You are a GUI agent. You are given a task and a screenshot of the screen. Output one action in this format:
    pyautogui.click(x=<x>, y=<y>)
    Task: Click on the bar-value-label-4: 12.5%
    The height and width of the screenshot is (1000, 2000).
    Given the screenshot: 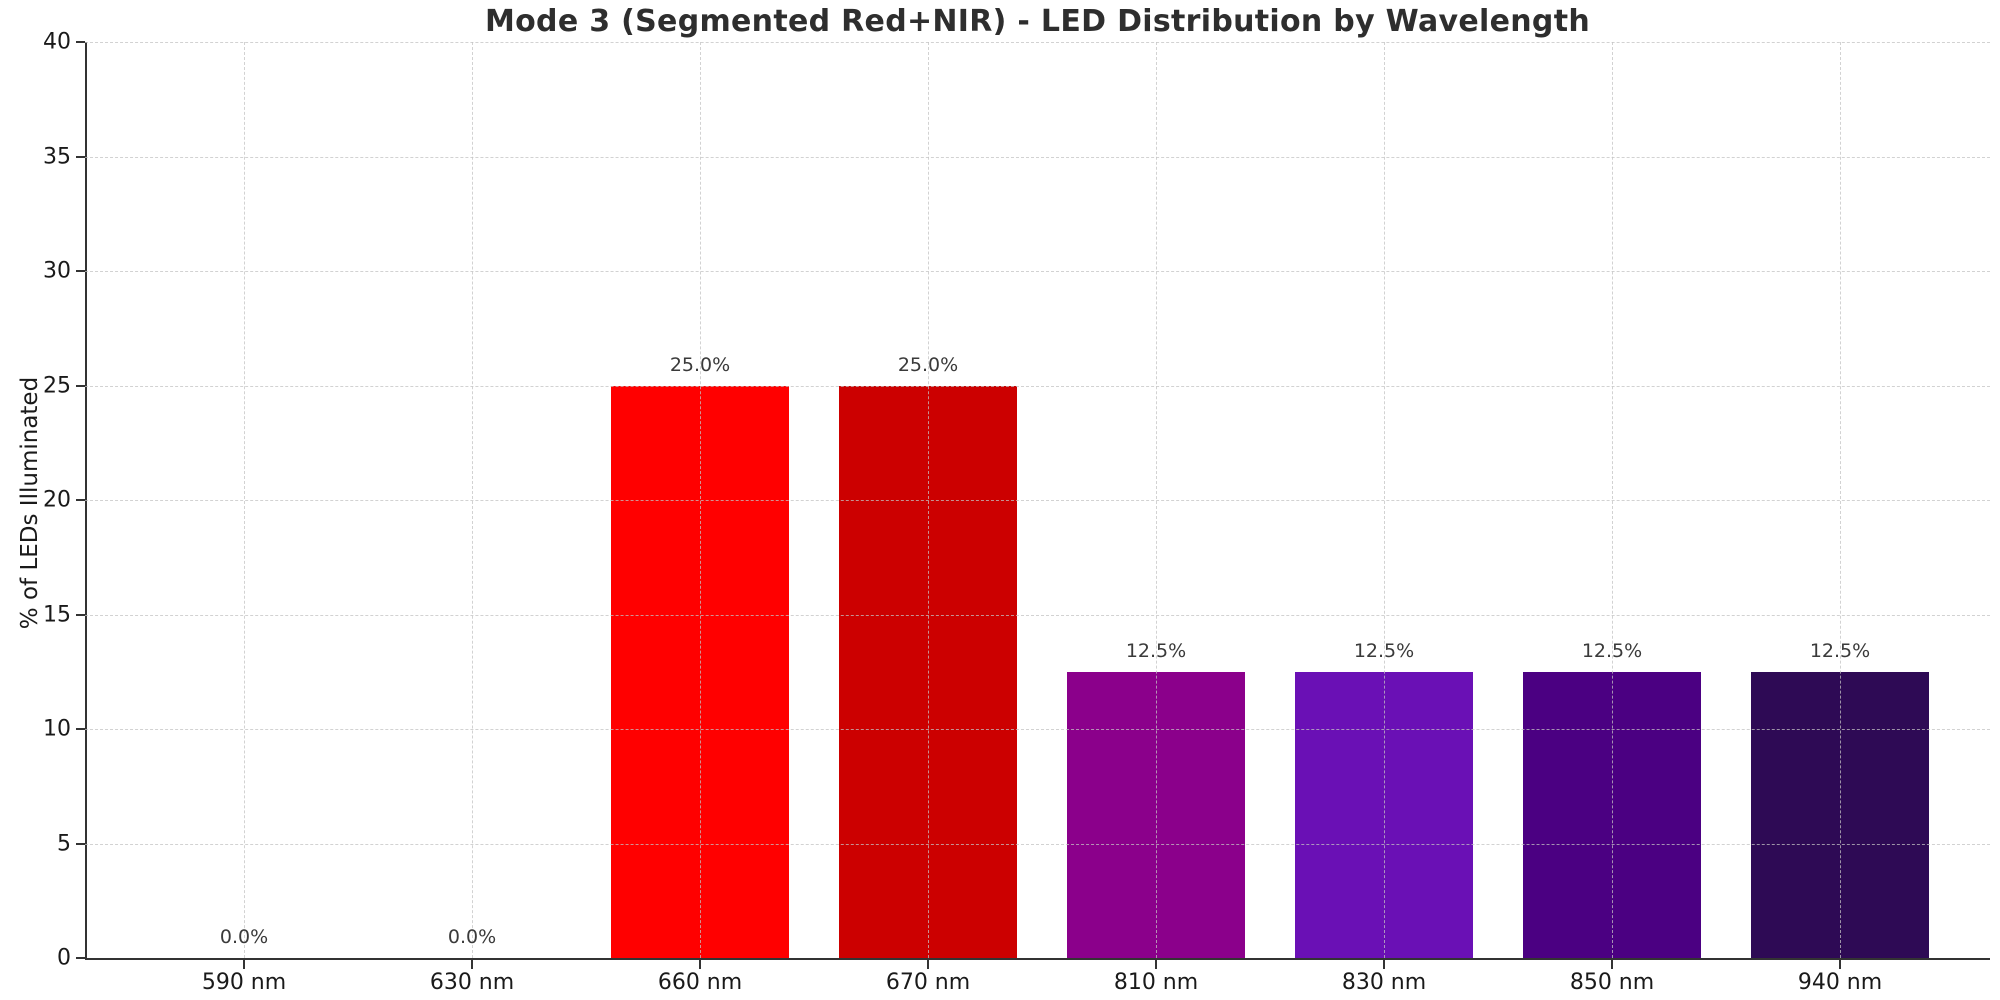 What is the action you would take?
    pyautogui.click(x=1156, y=650)
    